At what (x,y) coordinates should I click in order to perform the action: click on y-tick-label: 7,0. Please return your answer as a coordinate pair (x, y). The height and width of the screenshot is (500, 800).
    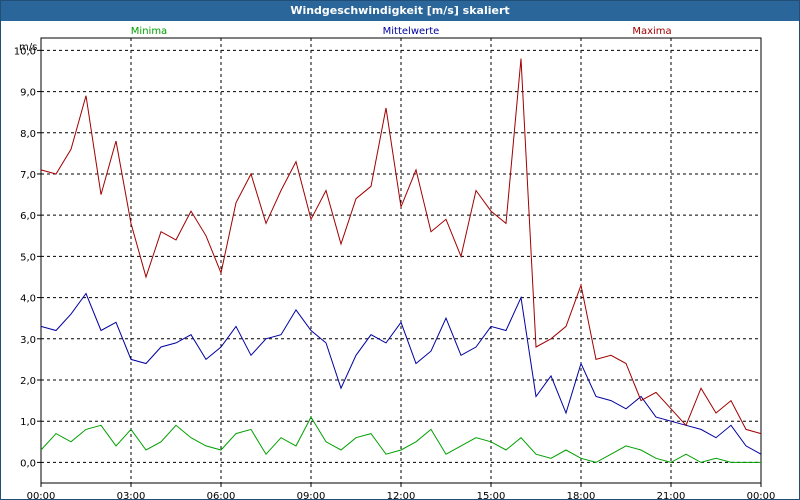
    Looking at the image, I should click on (28, 175).